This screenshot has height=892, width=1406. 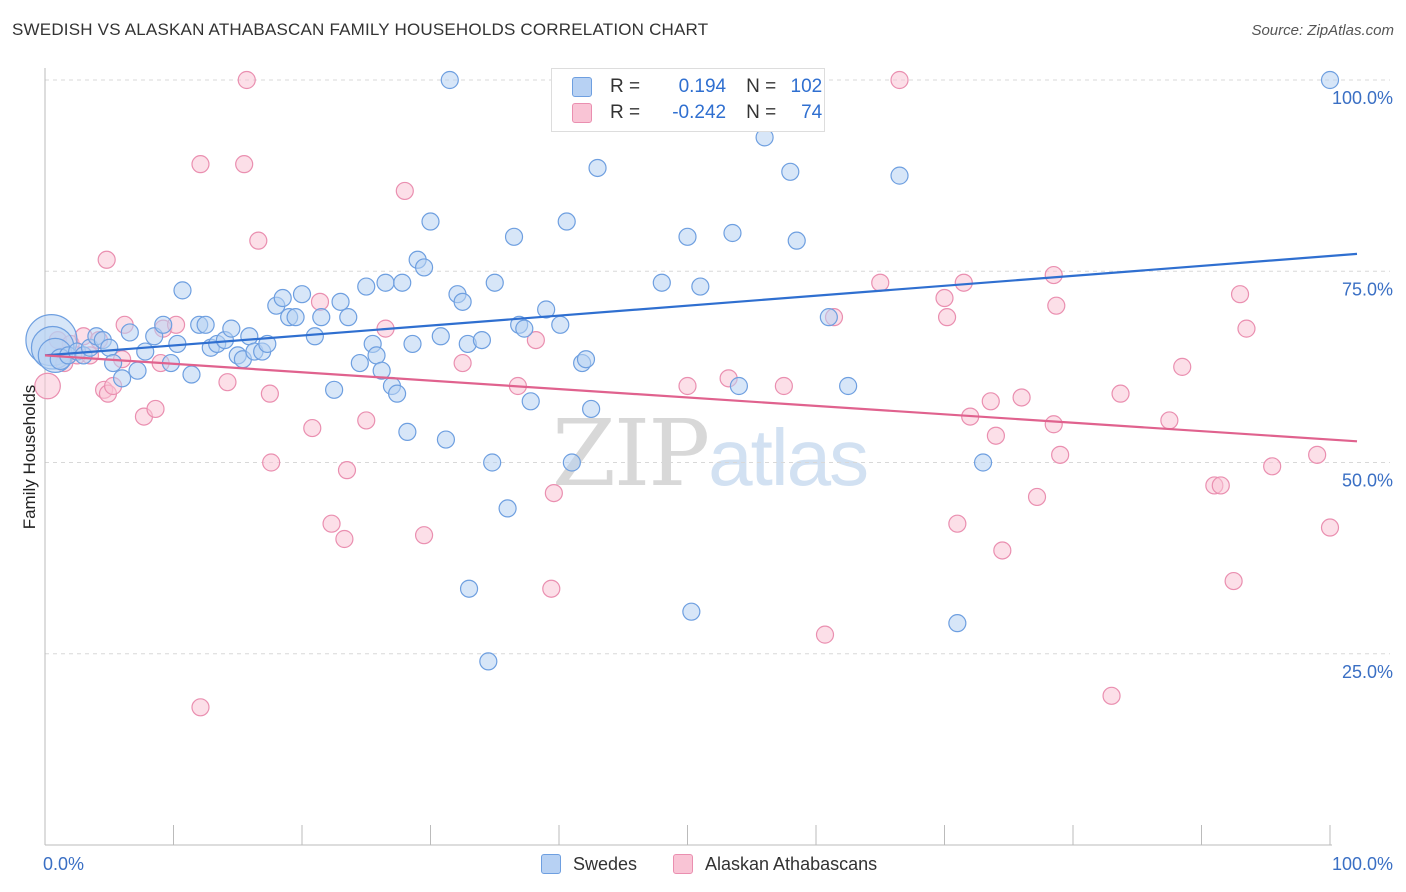 I want to click on y-tick-label: 75.0%, so click(x=1367, y=289).